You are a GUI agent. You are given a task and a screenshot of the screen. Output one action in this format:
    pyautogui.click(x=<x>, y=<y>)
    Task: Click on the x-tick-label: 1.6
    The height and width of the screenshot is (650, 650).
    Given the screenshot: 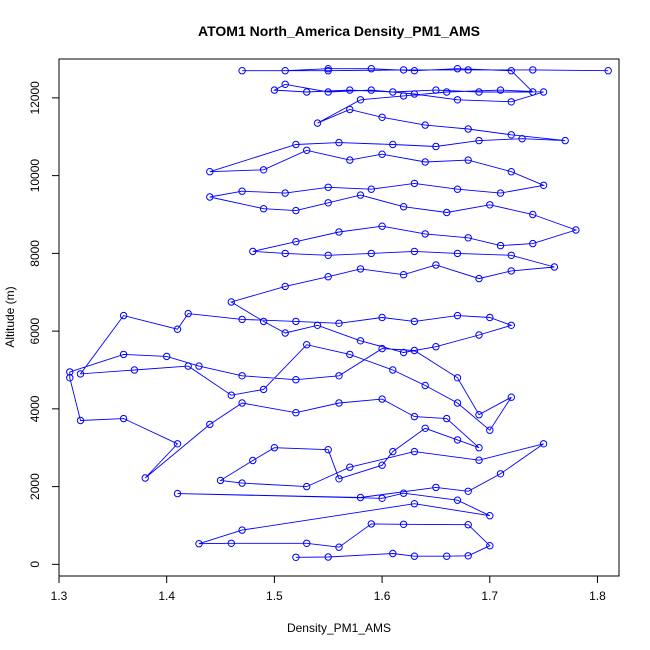 What is the action you would take?
    pyautogui.click(x=382, y=596)
    